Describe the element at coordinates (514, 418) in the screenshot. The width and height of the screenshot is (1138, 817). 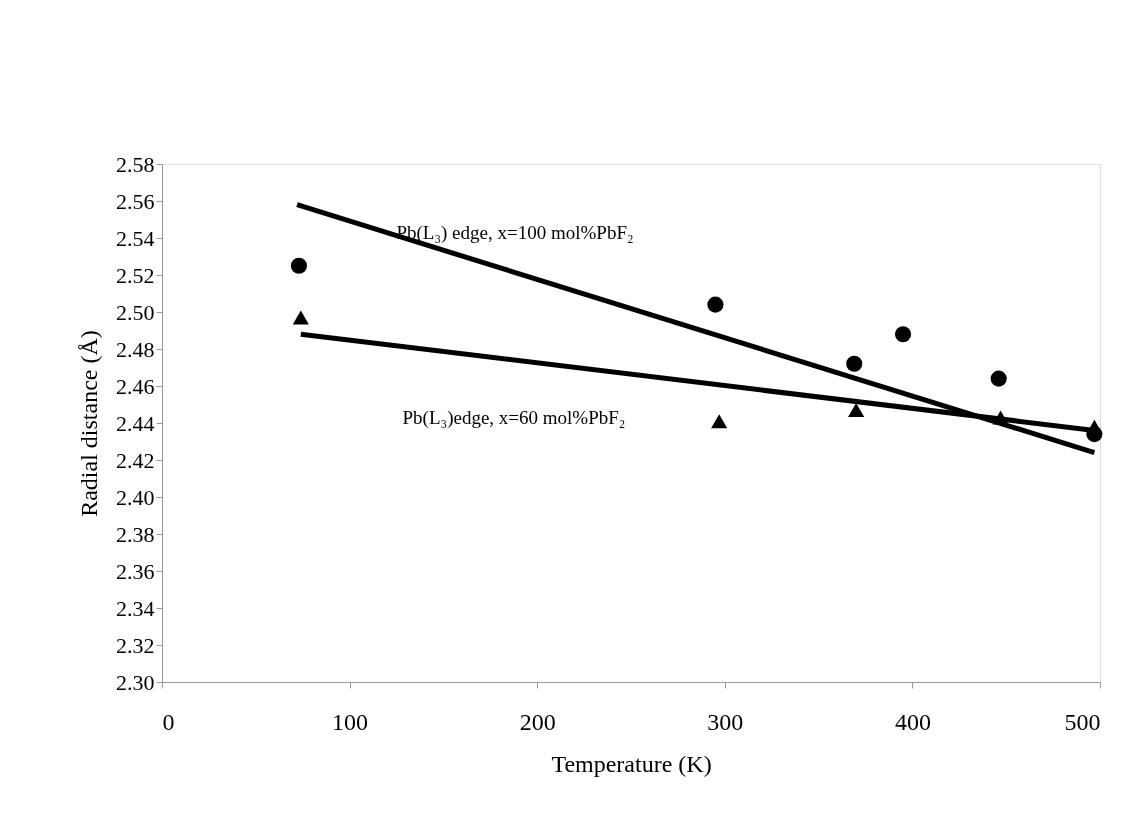
I see `annotation: Pb(L₃)edge, x=60 mol%PbF₂` at that location.